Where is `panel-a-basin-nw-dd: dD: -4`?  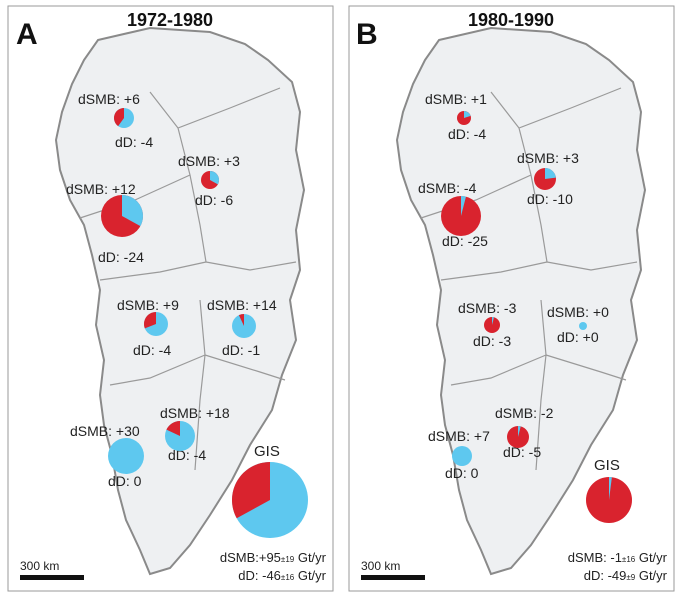
panel-a-basin-nw-dd: dD: -4 is located at coordinates (134, 142).